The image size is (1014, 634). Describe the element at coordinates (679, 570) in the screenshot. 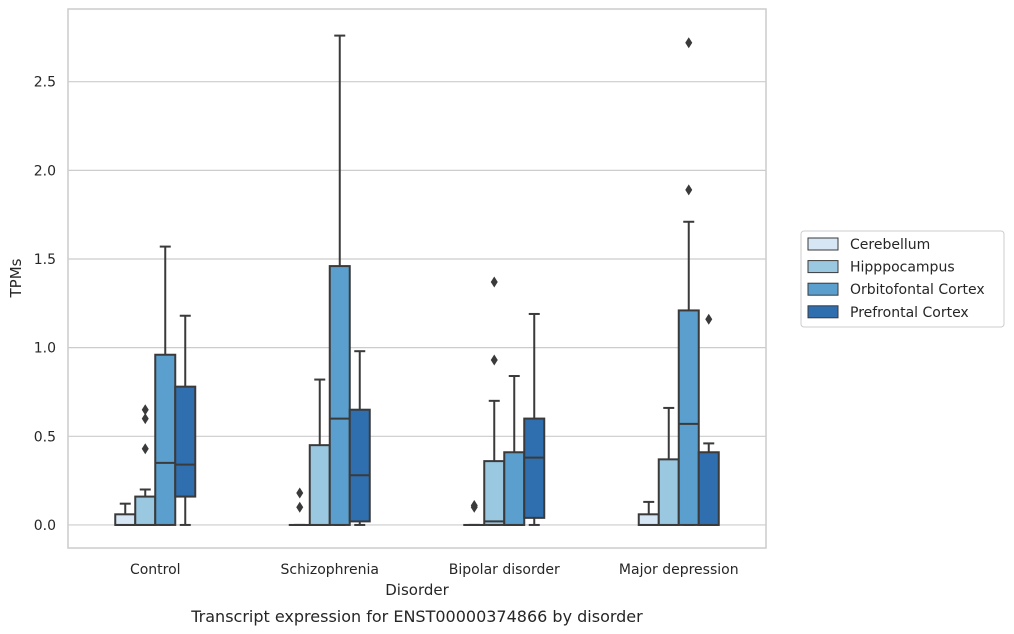

I see `x-tick-label: Major depression` at that location.